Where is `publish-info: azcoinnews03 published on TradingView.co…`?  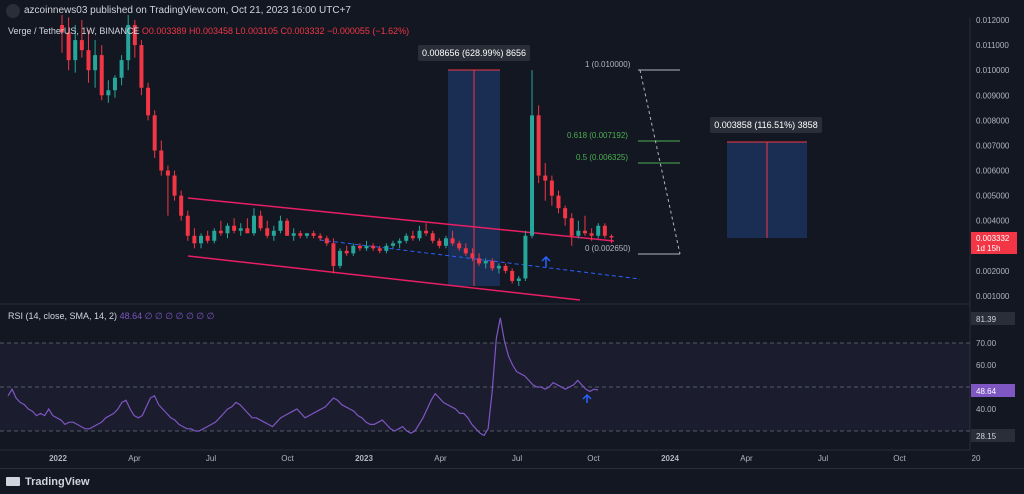
publish-info: azcoinnews03 published on TradingView.co… is located at coordinates (187, 10).